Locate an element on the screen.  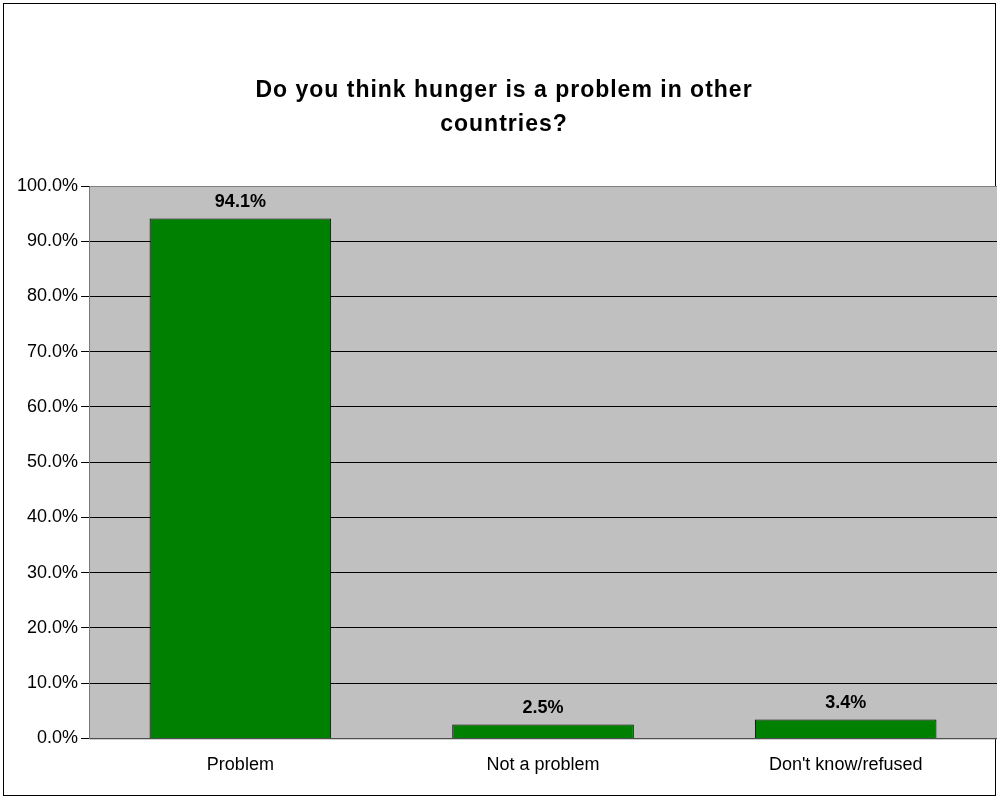
y-tick-label: 60.0% is located at coordinates (53, 405).